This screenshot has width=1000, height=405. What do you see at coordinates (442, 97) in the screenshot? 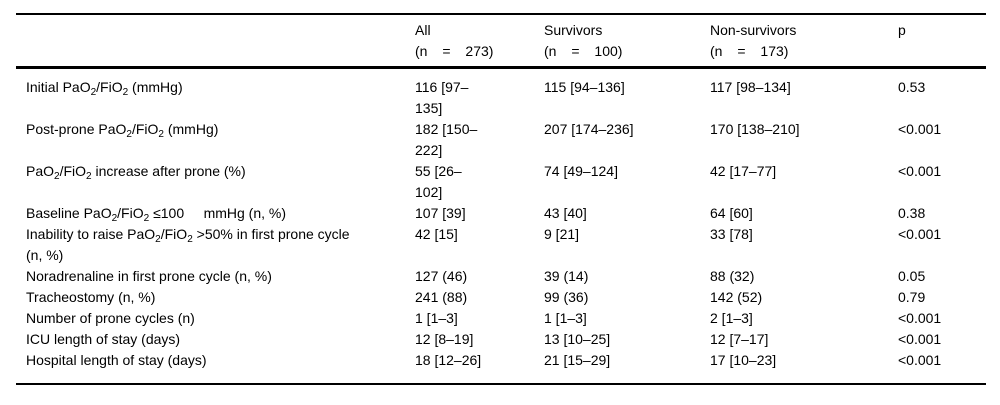
I see `cell-all: 116 [97–135]` at bounding box center [442, 97].